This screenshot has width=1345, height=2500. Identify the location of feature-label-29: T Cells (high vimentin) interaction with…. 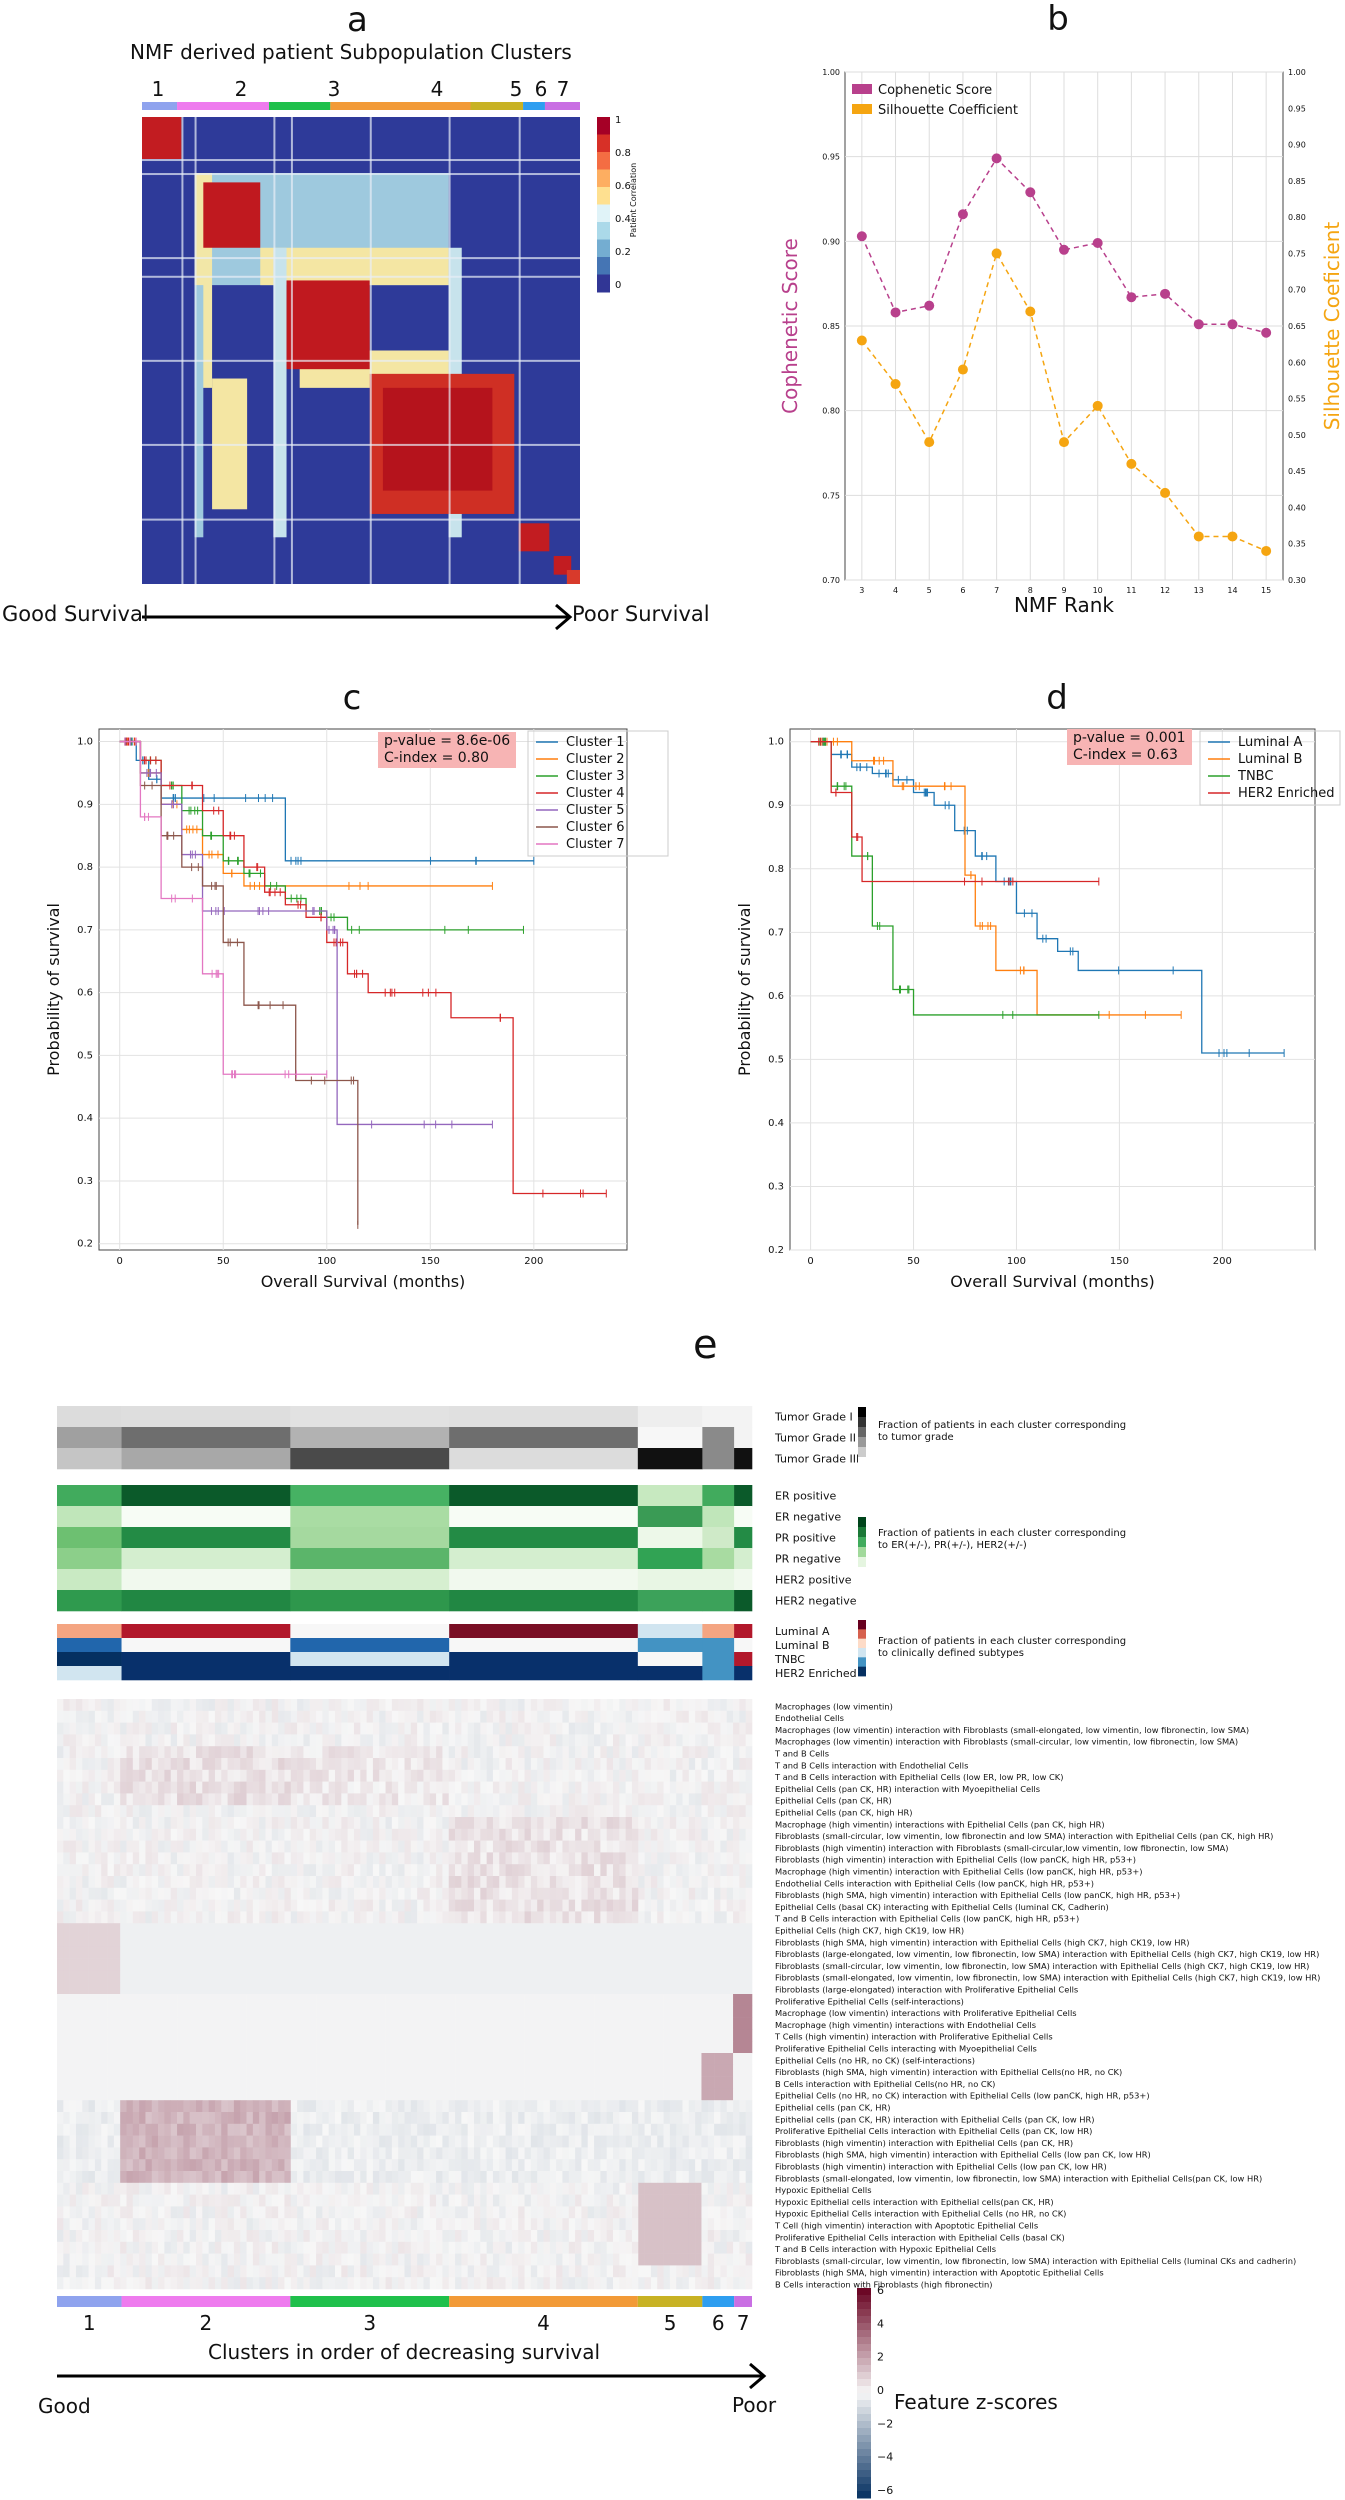
(913, 2037).